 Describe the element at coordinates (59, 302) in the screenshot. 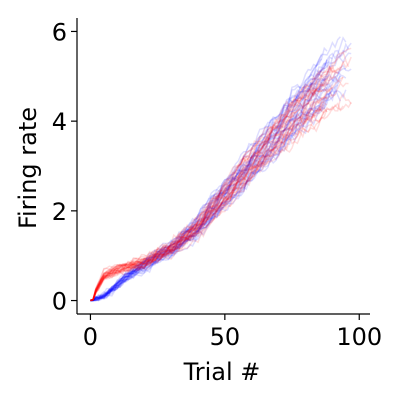

I see `y-tick-label: 0` at that location.